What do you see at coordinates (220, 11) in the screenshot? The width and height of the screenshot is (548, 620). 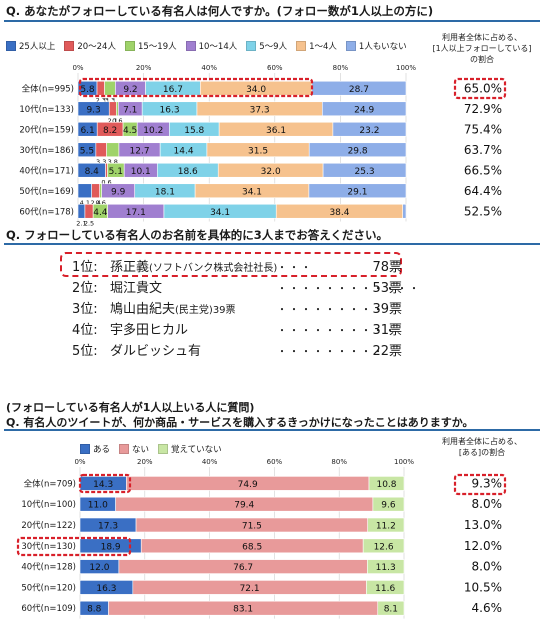 I see `q1-title: Q. あなたがフォローしている有名人は何人ですか。(フォロー数が1人以上の方に)` at bounding box center [220, 11].